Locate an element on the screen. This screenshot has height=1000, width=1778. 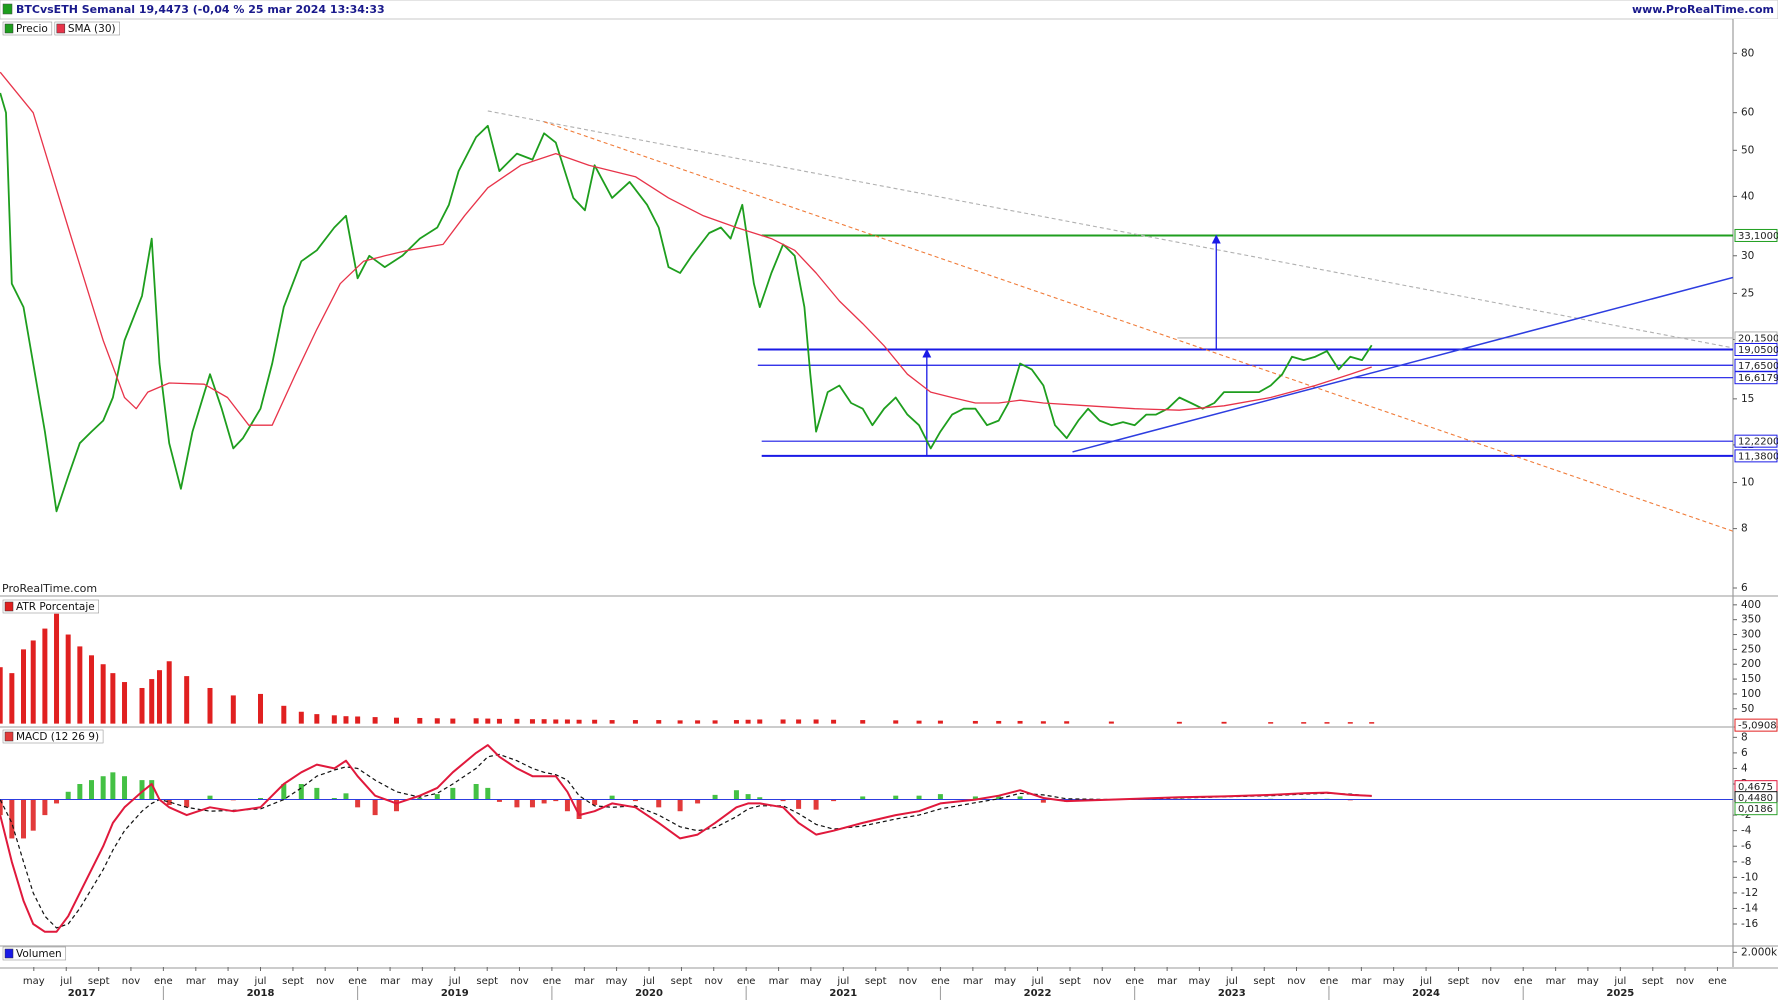
level-label: 33,1000 is located at coordinates (1758, 236).